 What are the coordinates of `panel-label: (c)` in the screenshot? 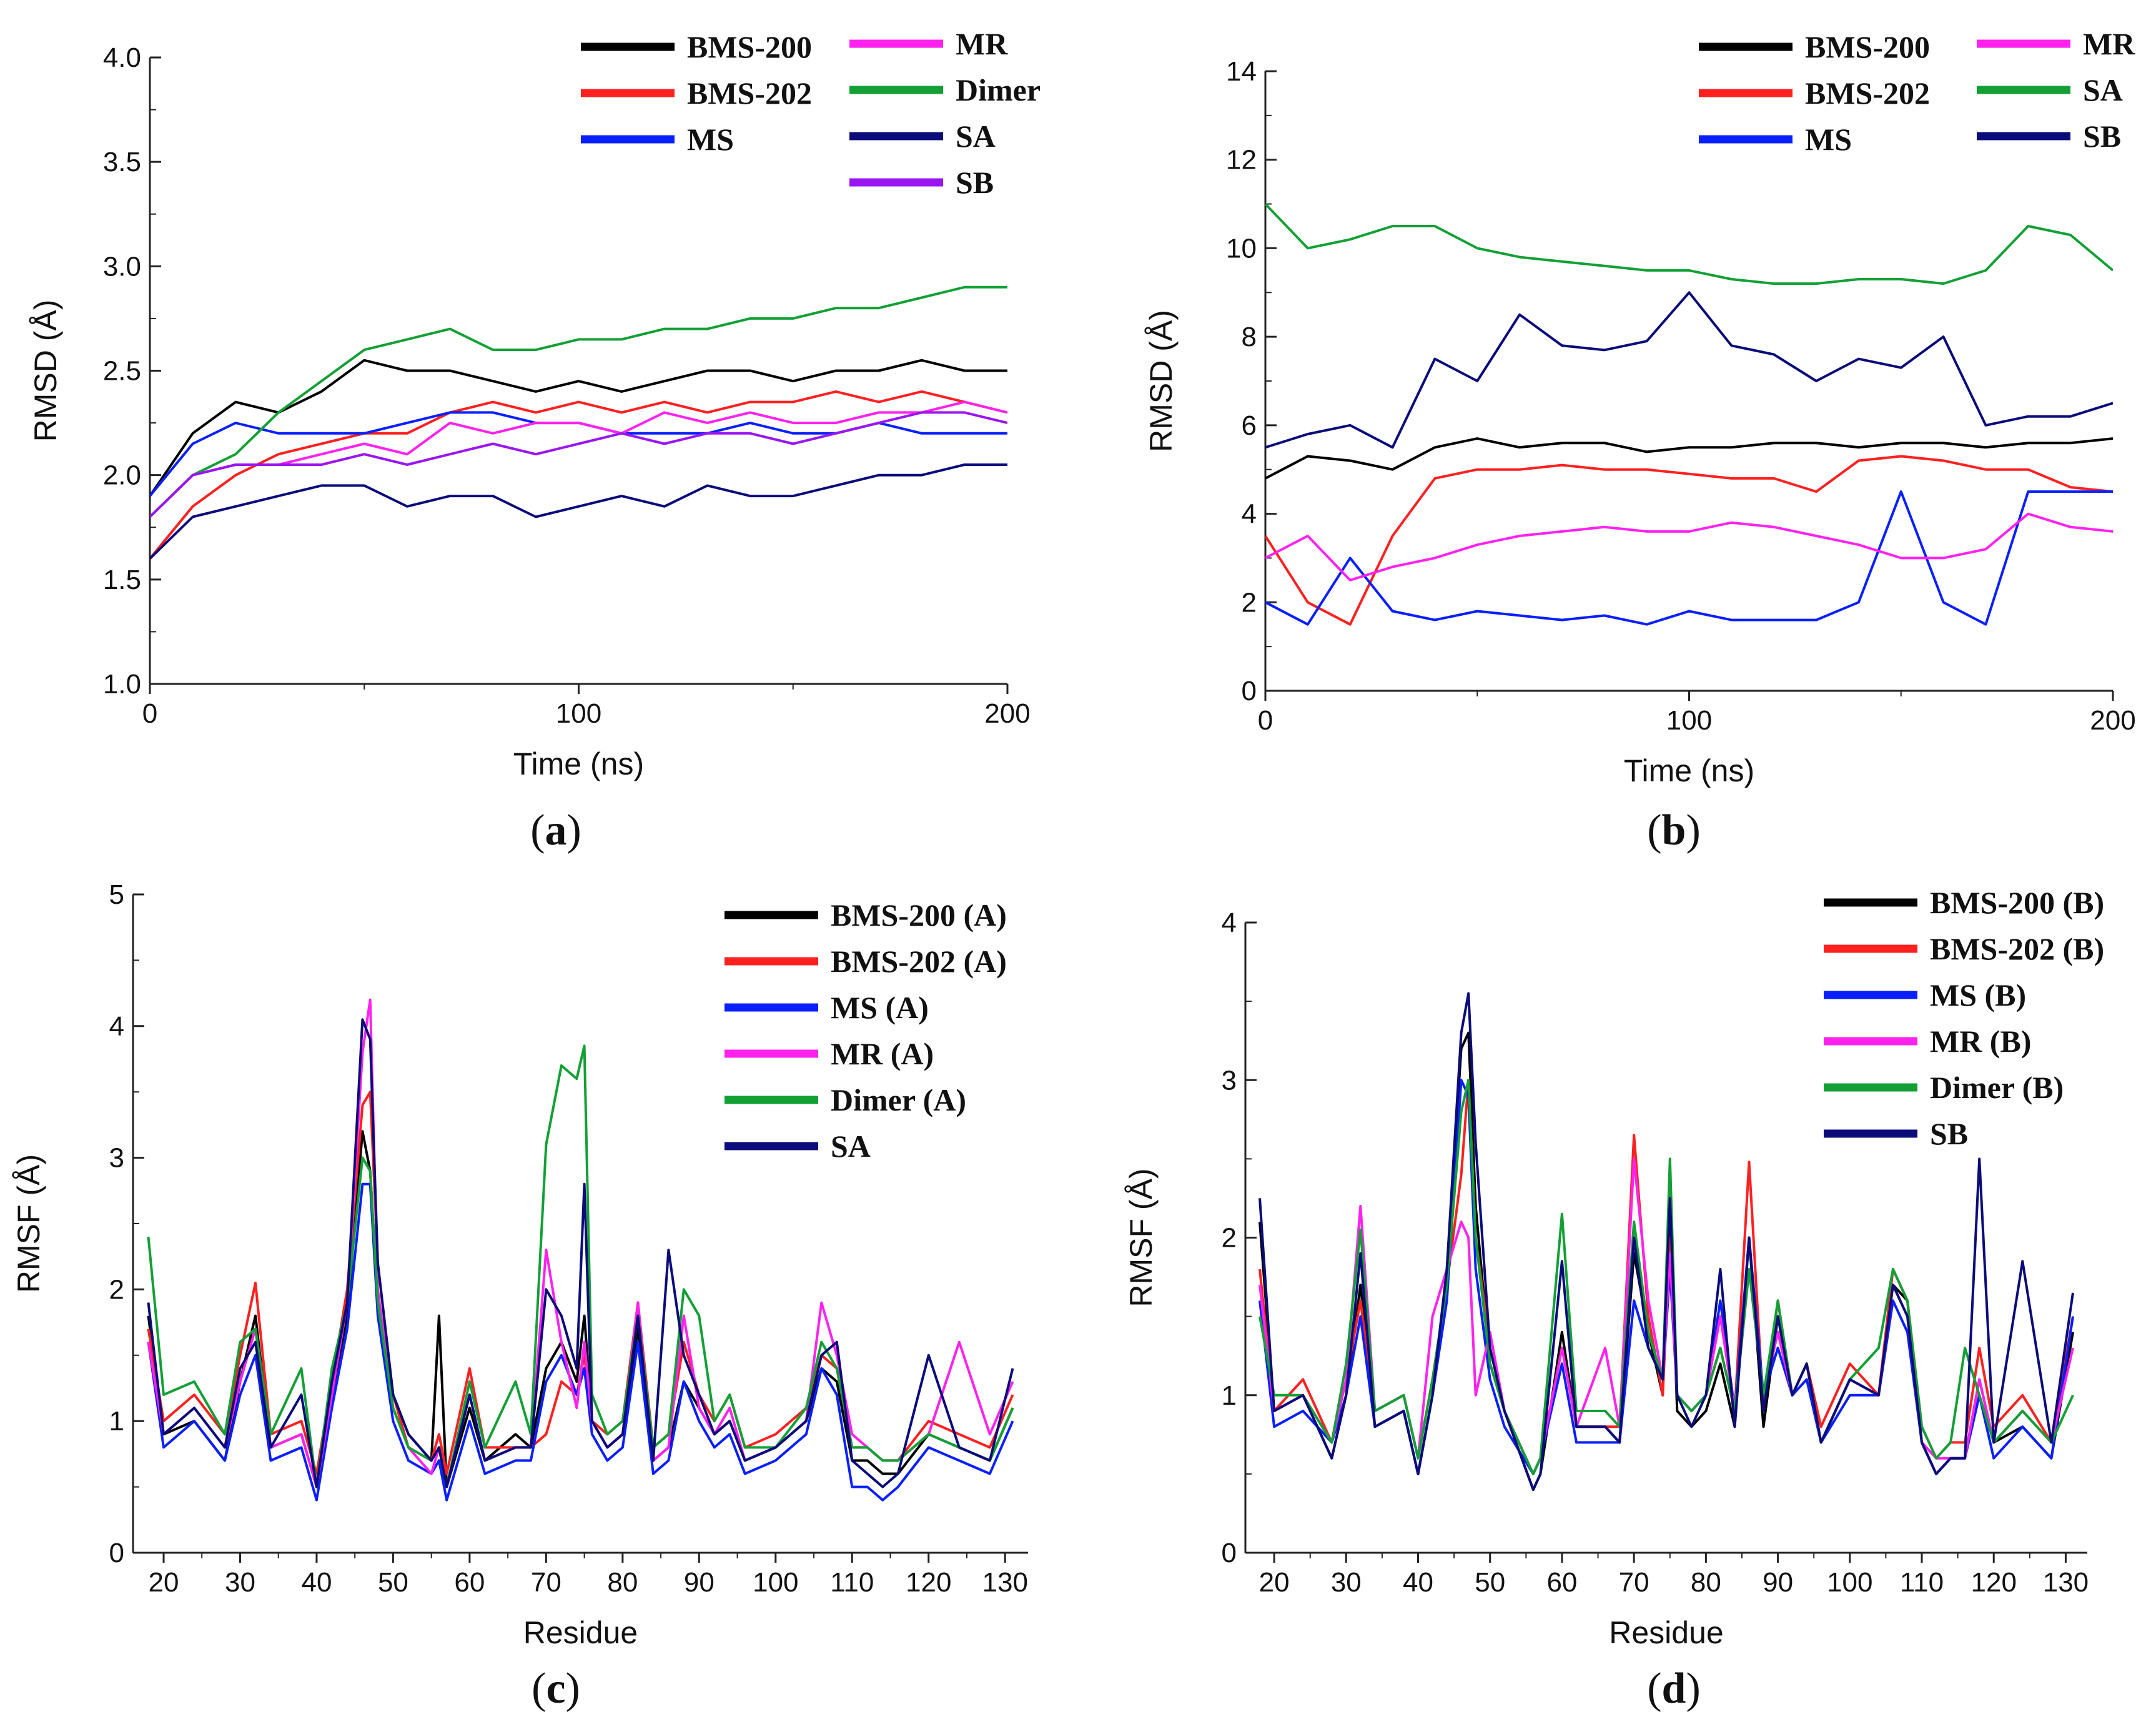 It's located at (556, 1689).